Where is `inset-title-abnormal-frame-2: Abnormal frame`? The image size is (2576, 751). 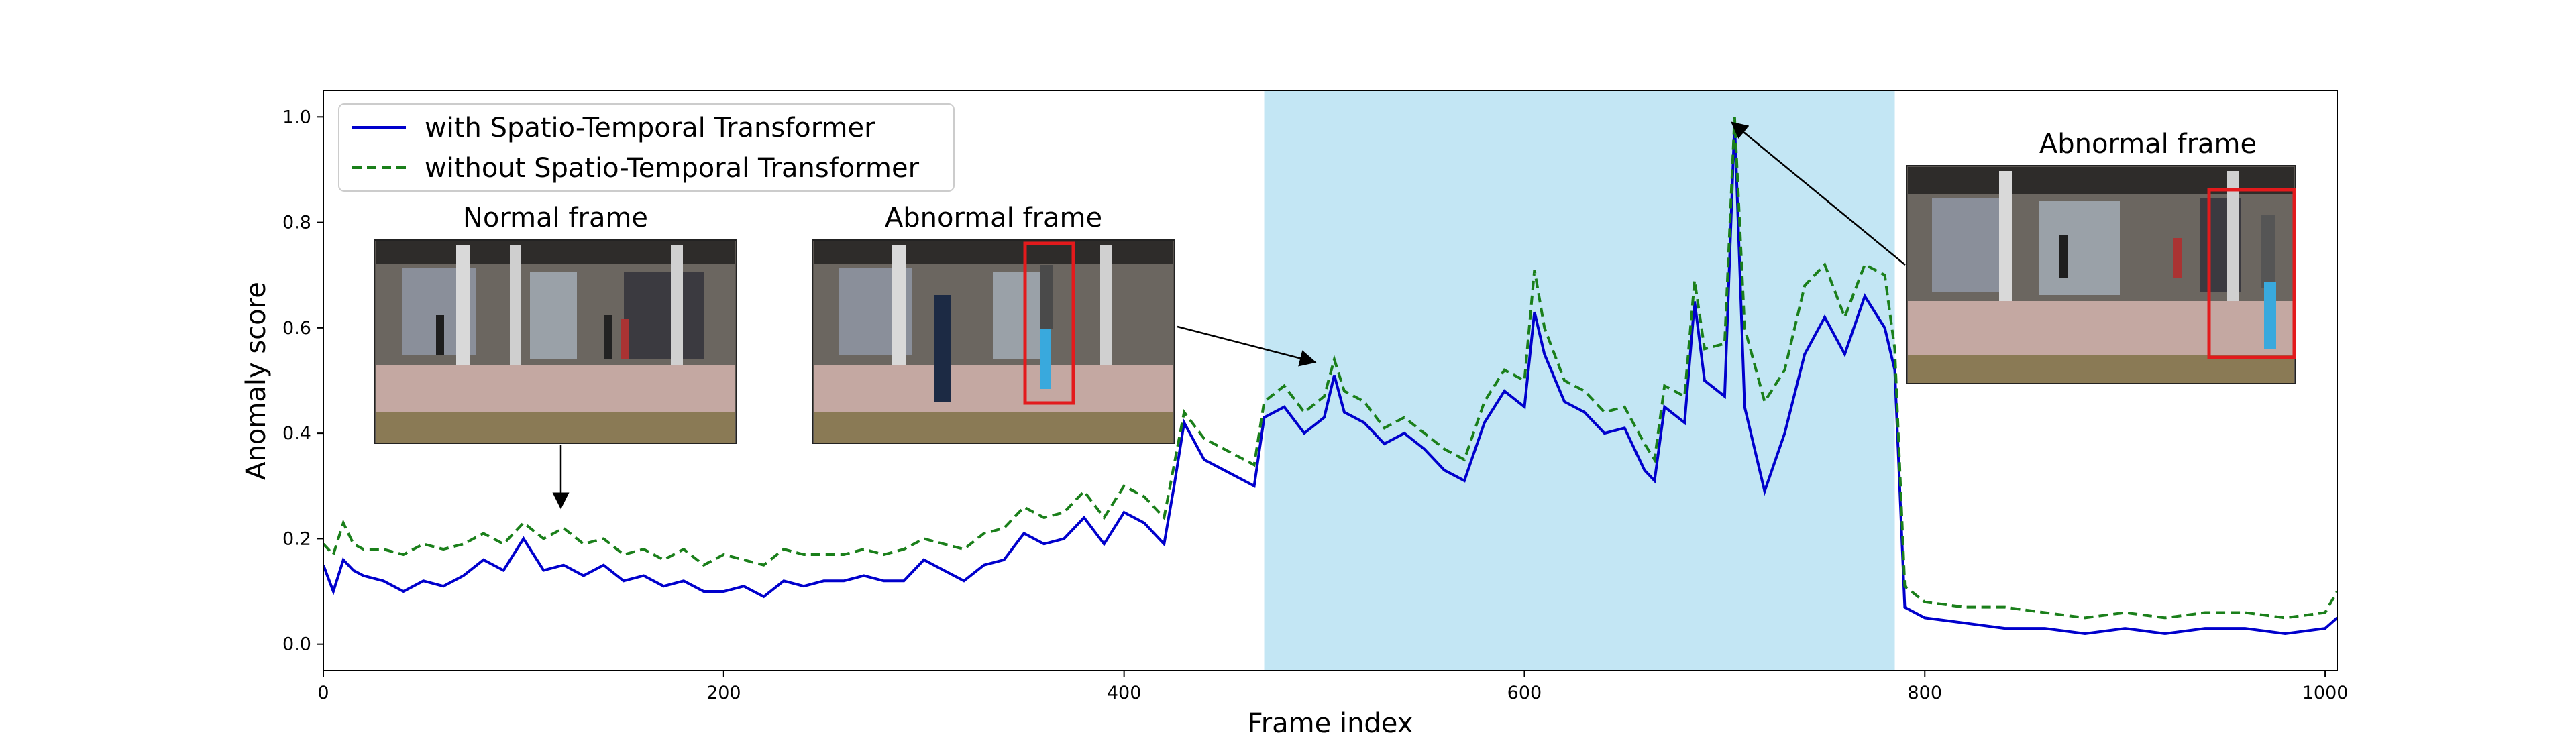
inset-title-abnormal-frame-2: Abnormal frame is located at coordinates (2148, 144).